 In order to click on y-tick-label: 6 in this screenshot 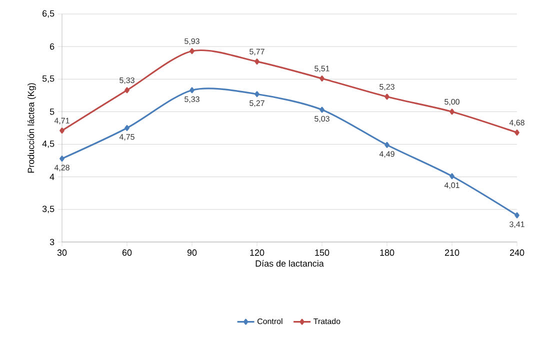, I will do `click(52, 46)`.